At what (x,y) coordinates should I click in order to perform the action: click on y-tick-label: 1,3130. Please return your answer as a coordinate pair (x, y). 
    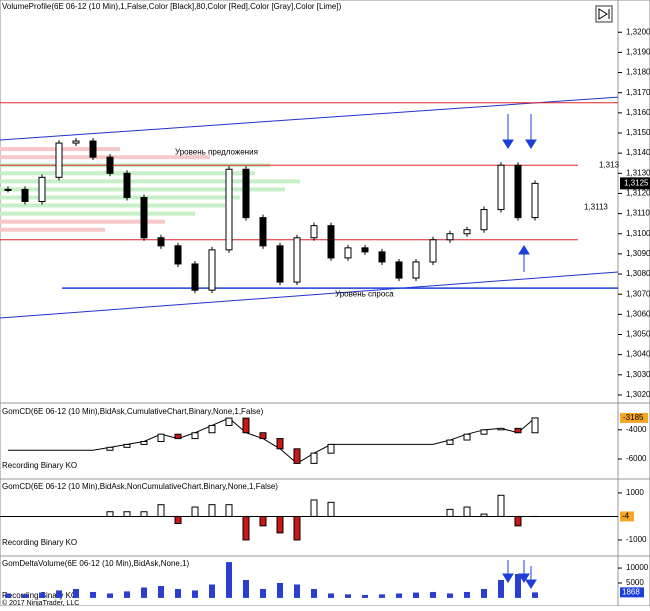
    Looking at the image, I should click on (638, 172).